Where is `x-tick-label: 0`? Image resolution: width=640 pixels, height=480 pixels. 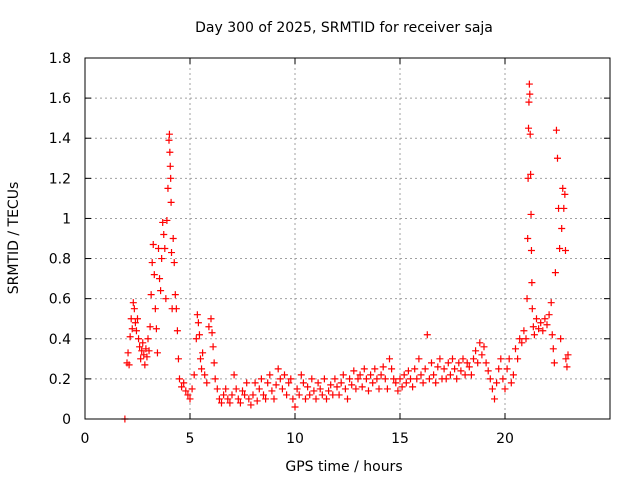
x-tick-label: 0 is located at coordinates (85, 439).